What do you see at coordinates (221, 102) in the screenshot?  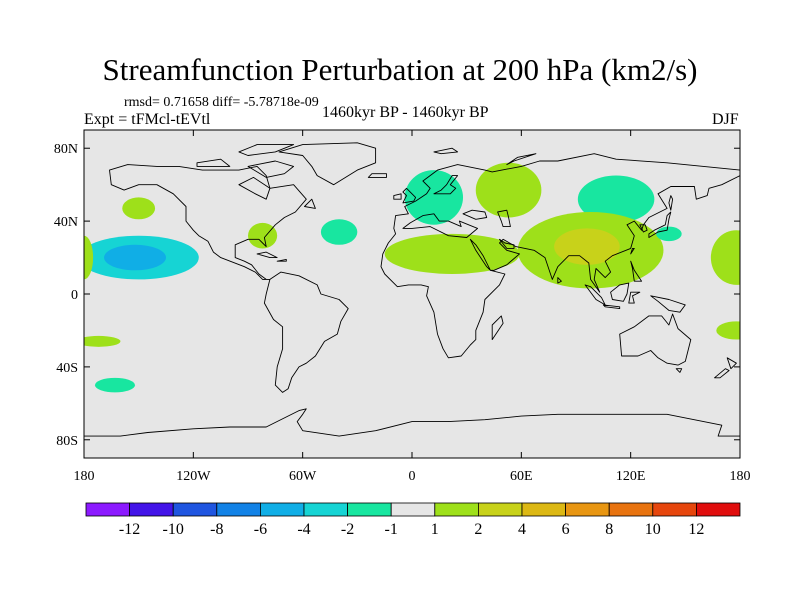 I see `stats-text: rmsd= 0.71658 diff= -5.78718e-09` at bounding box center [221, 102].